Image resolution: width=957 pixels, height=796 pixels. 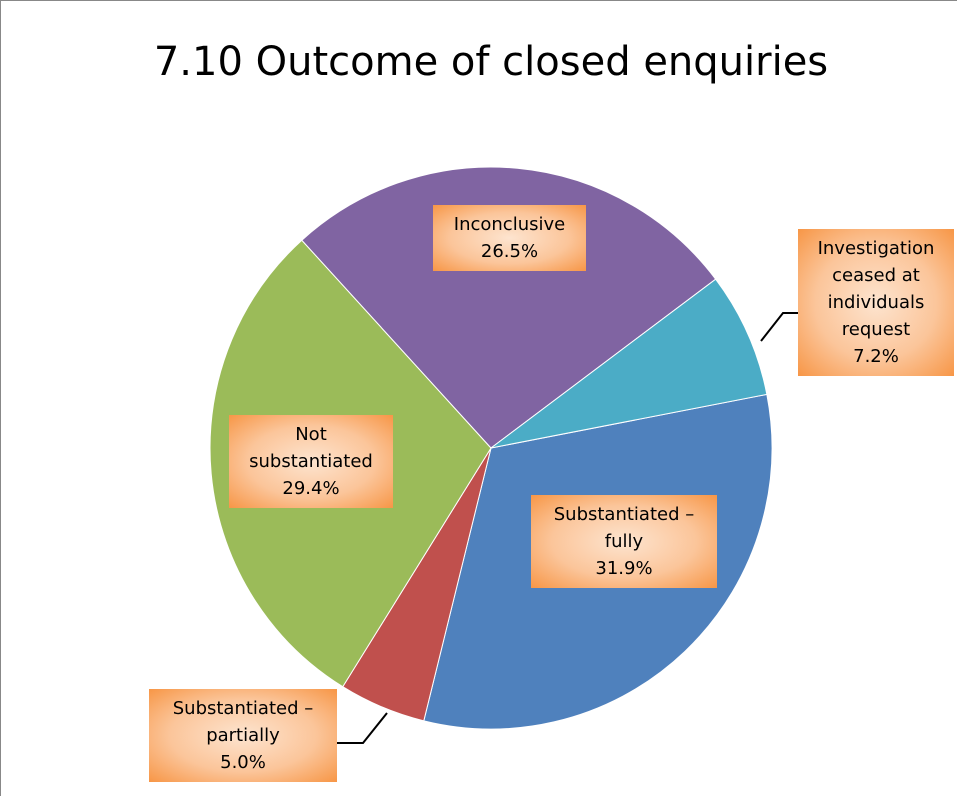 What do you see at coordinates (243, 722) in the screenshot?
I see `category-label: Substantiated – partially` at bounding box center [243, 722].